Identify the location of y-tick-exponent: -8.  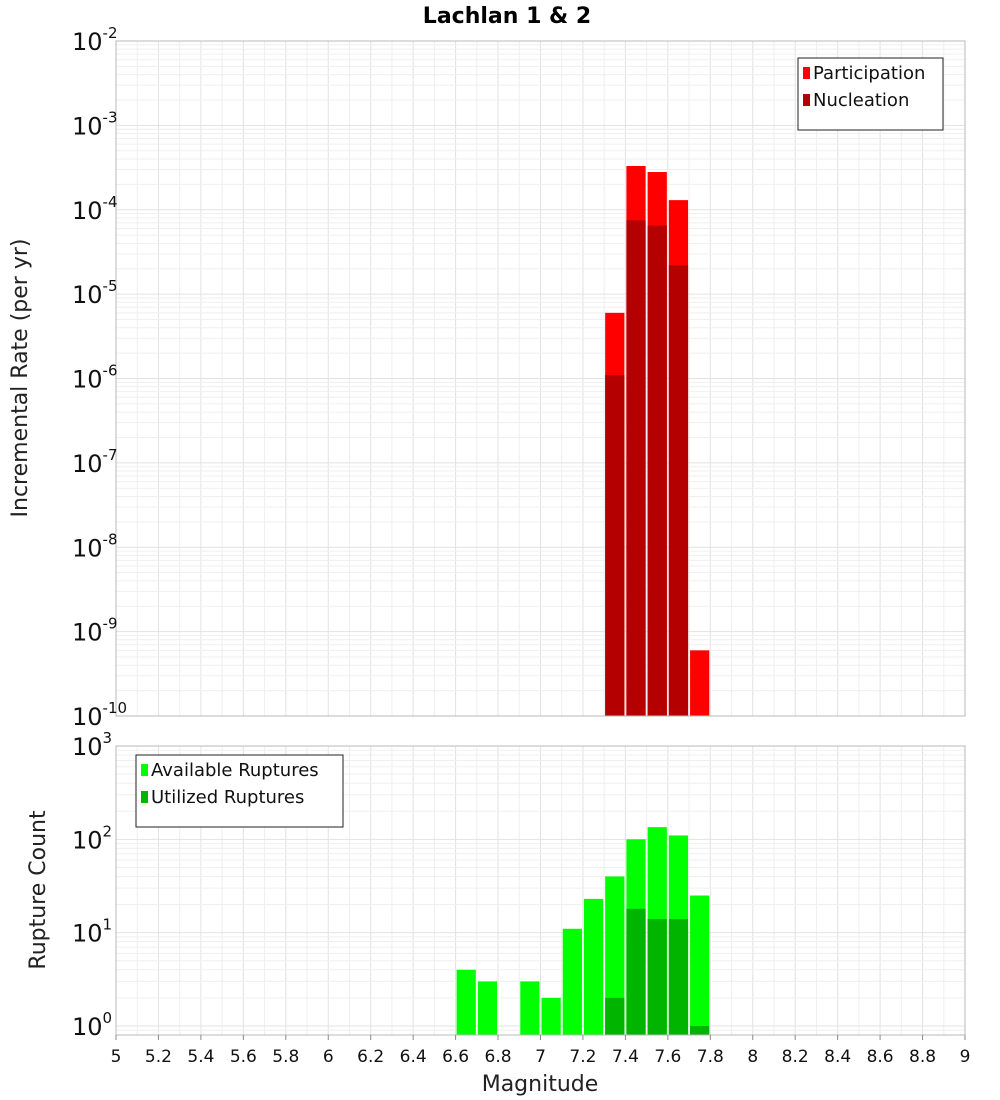
(110, 539).